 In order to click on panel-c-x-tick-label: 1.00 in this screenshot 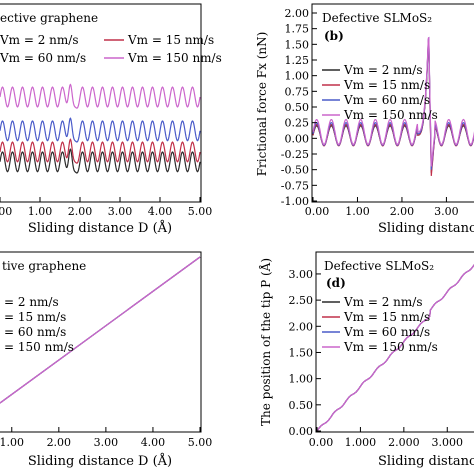, I will do `click(12, 442)`.